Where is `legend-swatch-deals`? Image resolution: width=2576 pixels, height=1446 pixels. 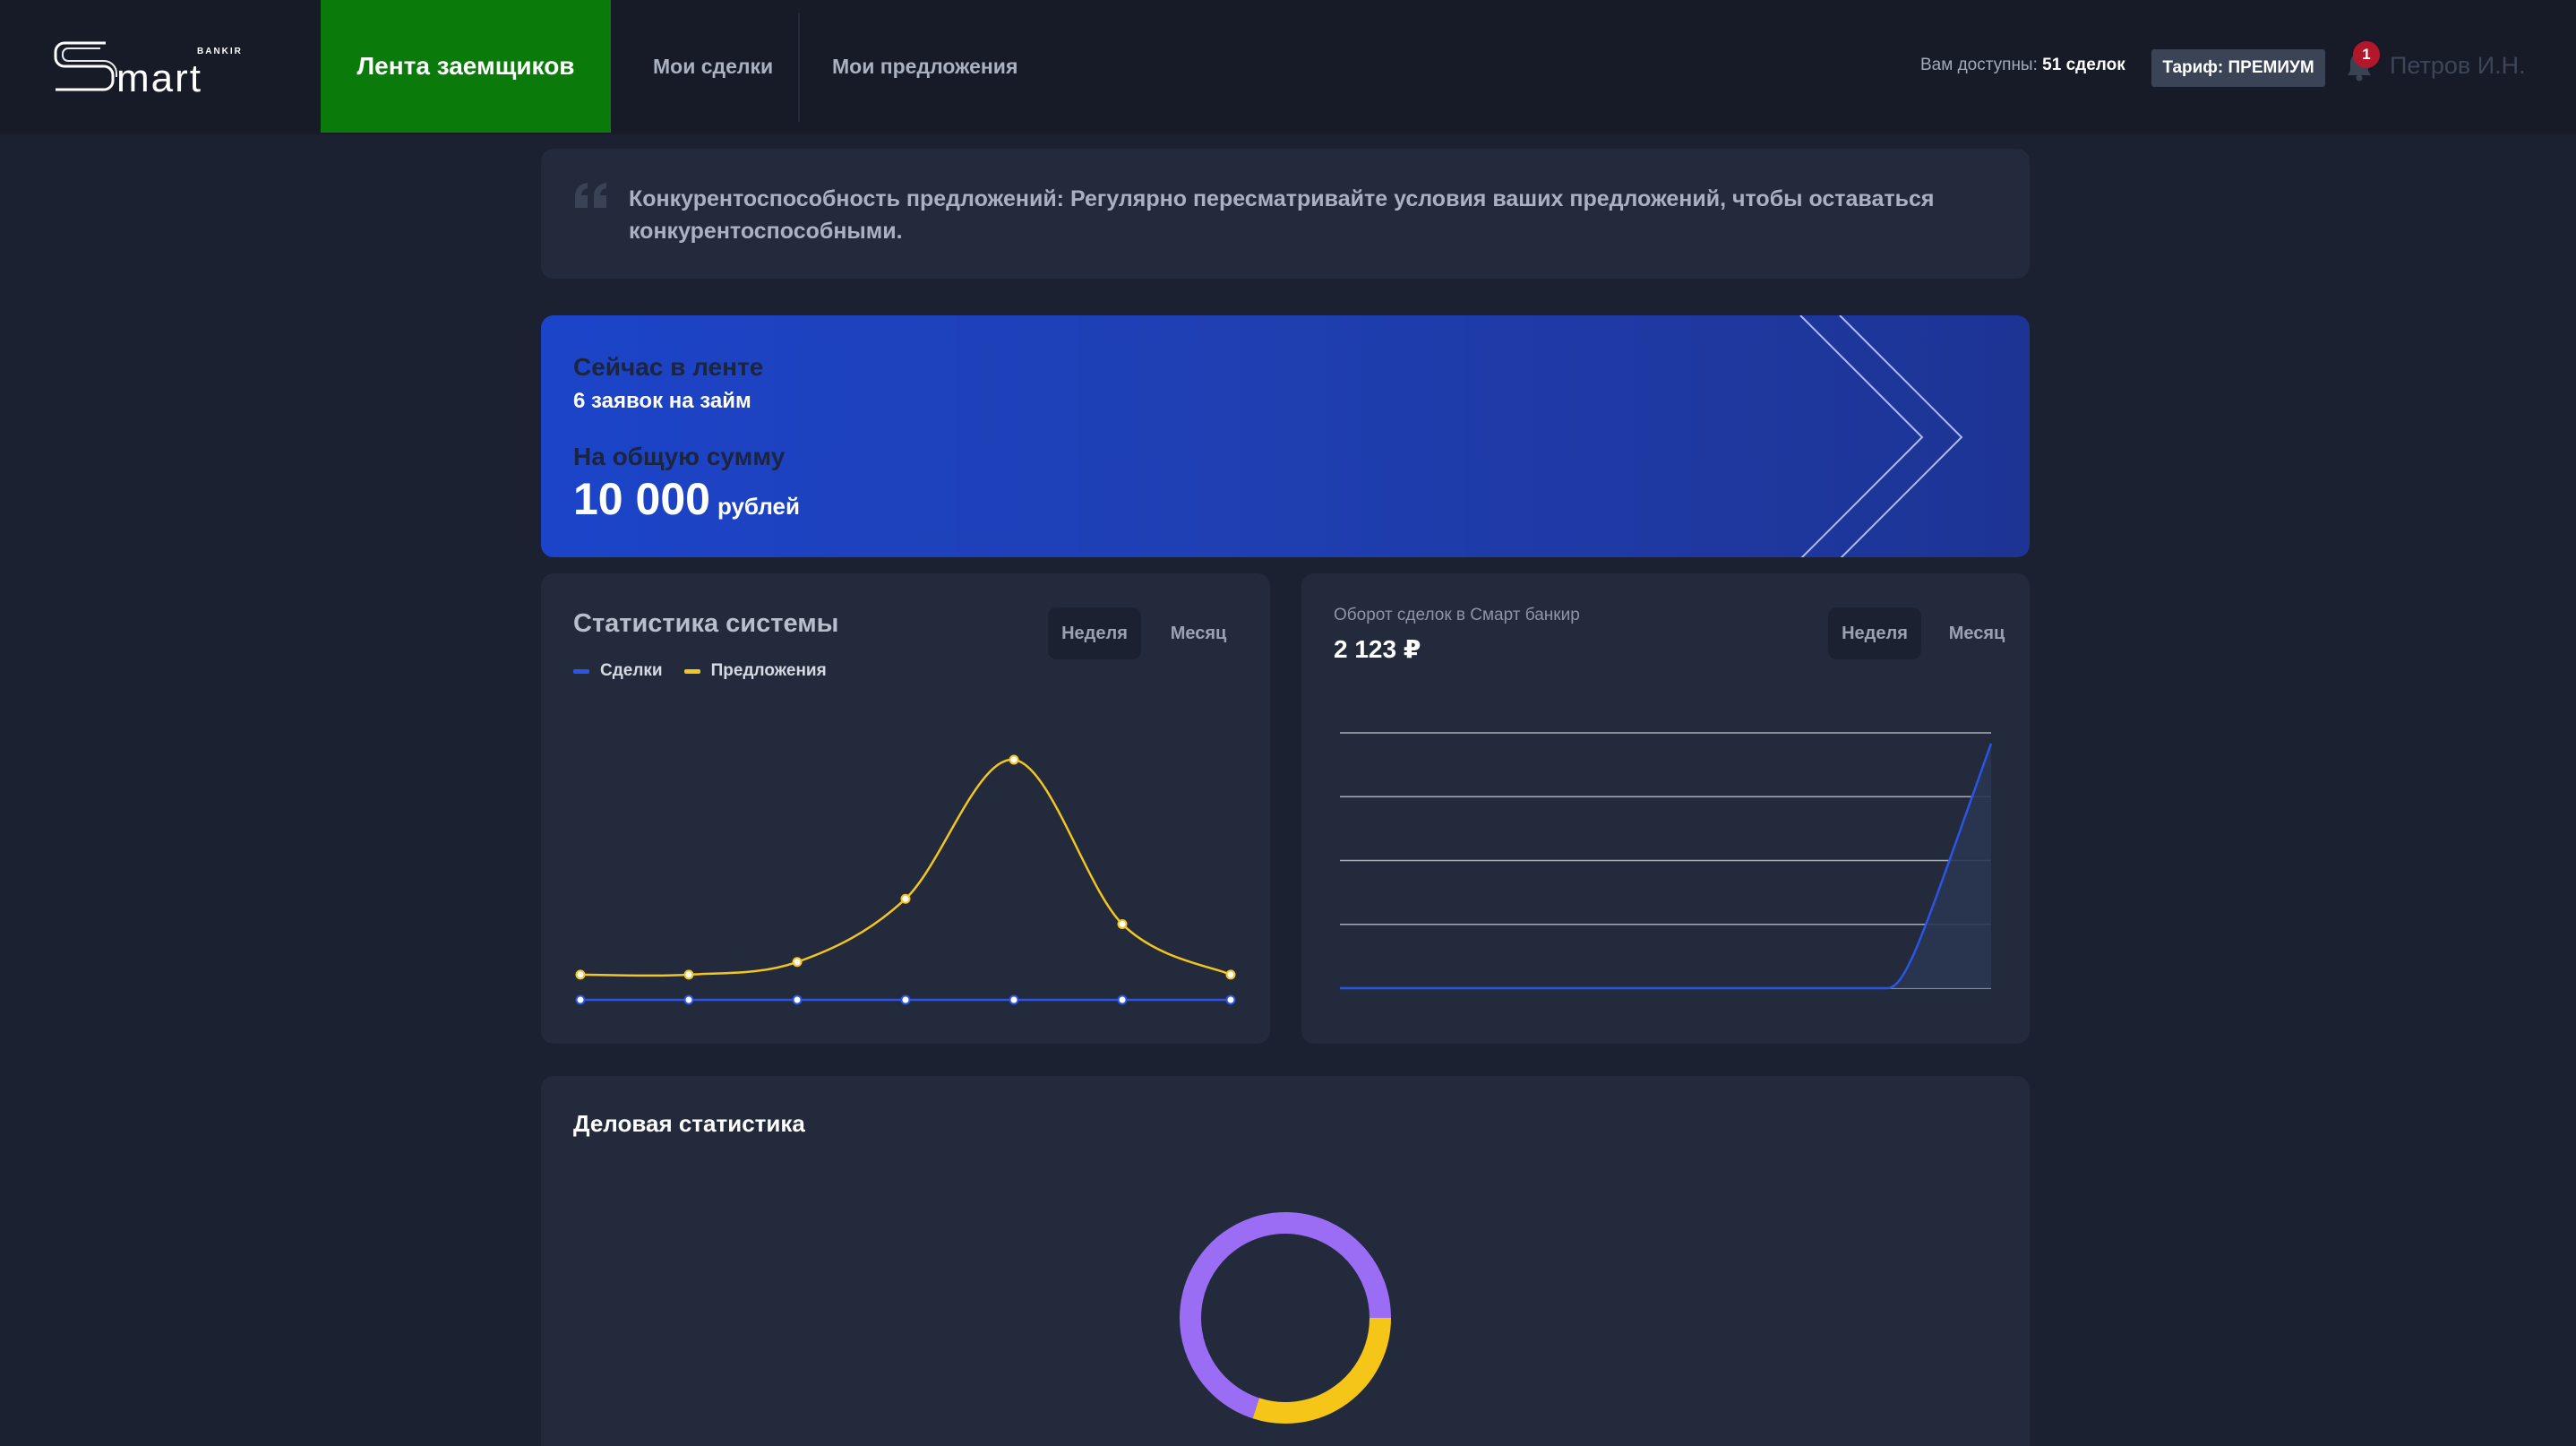 legend-swatch-deals is located at coordinates (581, 671).